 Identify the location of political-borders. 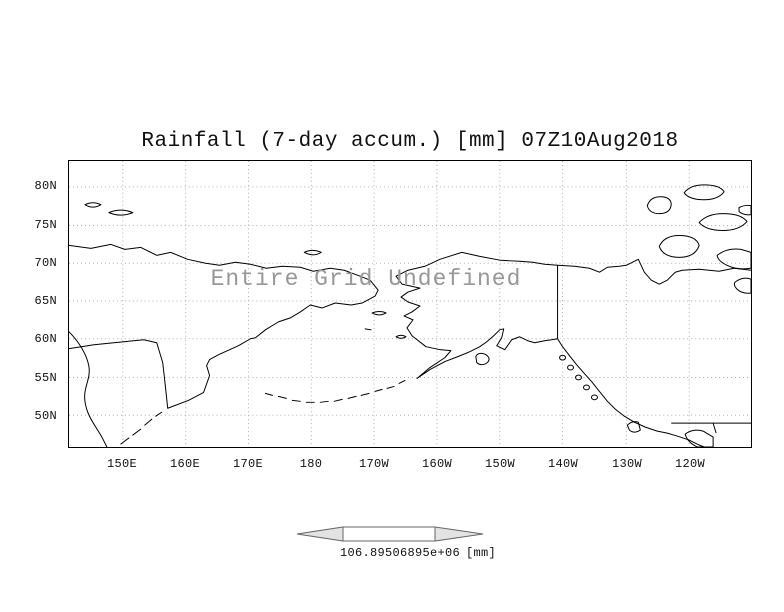
(654, 349).